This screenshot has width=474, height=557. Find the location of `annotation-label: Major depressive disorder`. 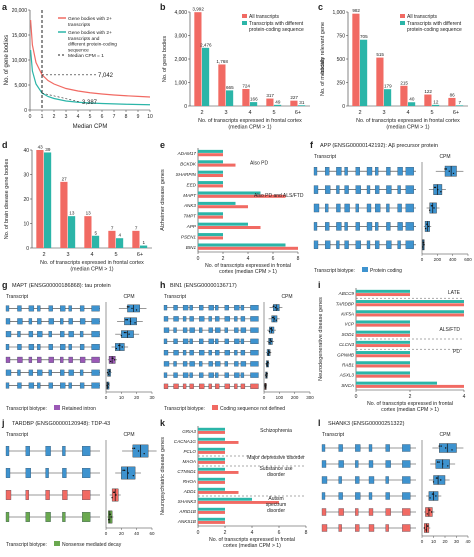

annotation-label: Major depressive disorder is located at coordinates (276, 458).